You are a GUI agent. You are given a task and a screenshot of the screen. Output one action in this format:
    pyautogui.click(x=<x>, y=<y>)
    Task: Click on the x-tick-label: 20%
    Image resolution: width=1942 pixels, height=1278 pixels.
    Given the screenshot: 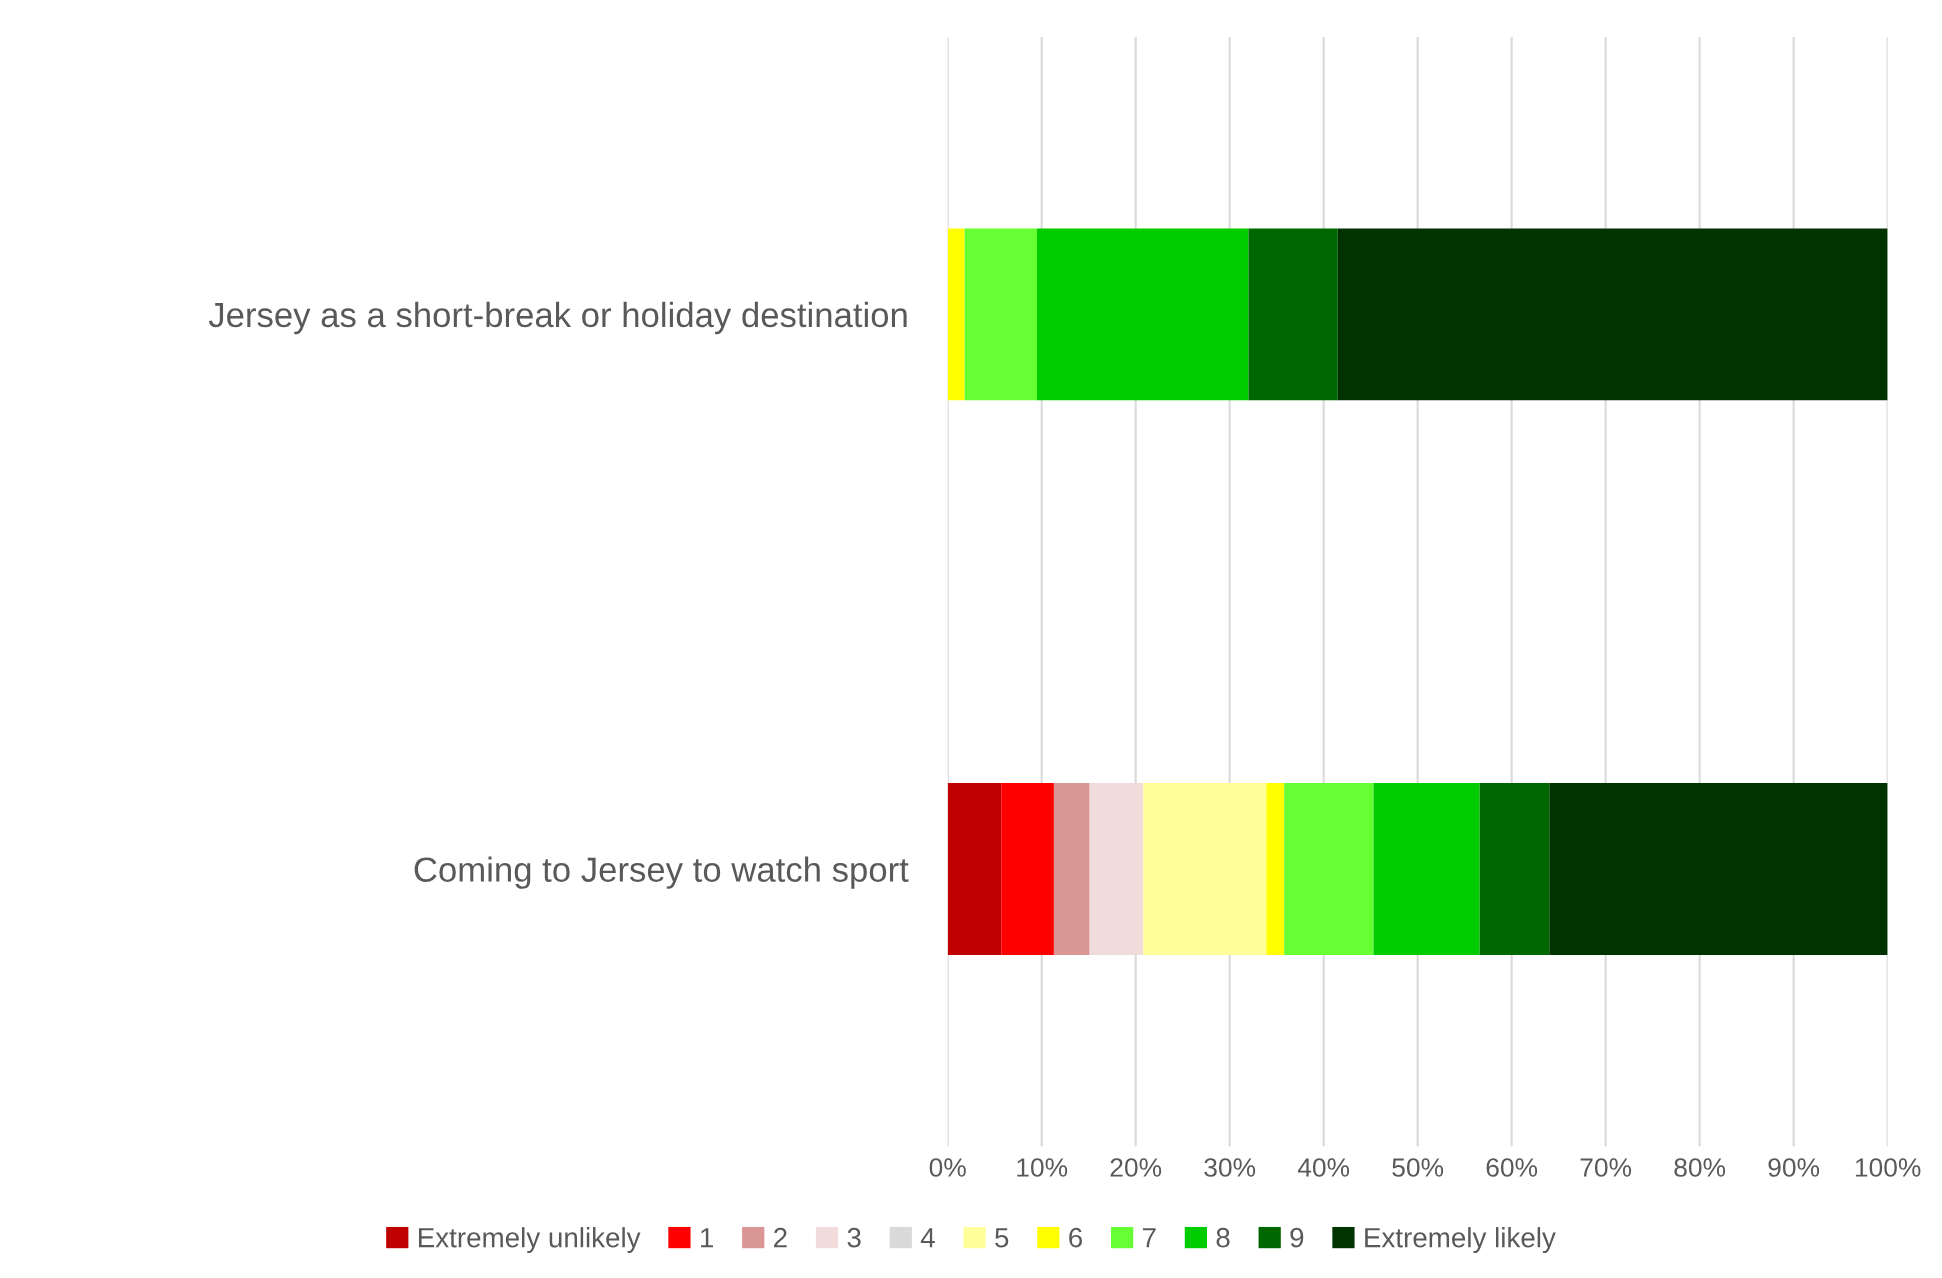 What is the action you would take?
    pyautogui.click(x=1136, y=1167)
    